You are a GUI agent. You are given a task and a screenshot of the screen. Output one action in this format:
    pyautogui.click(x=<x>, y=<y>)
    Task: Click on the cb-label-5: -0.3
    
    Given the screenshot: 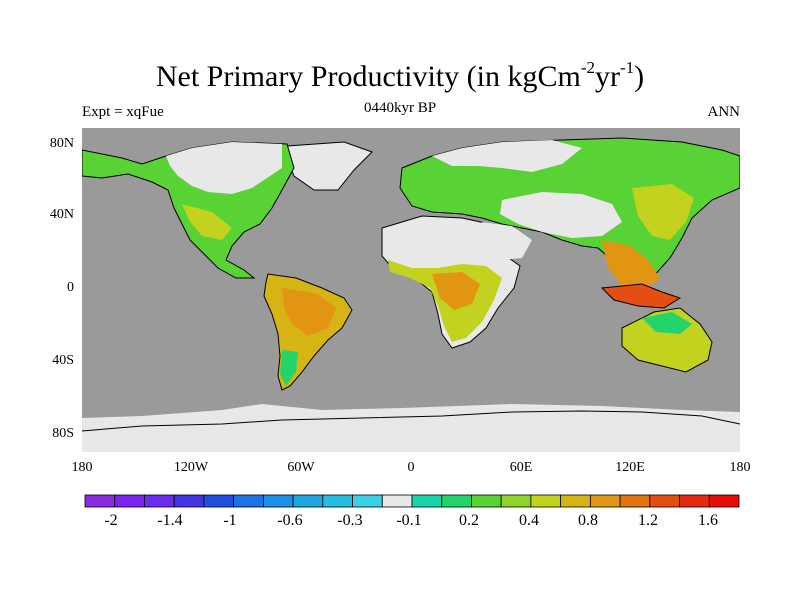 What is the action you would take?
    pyautogui.click(x=350, y=520)
    